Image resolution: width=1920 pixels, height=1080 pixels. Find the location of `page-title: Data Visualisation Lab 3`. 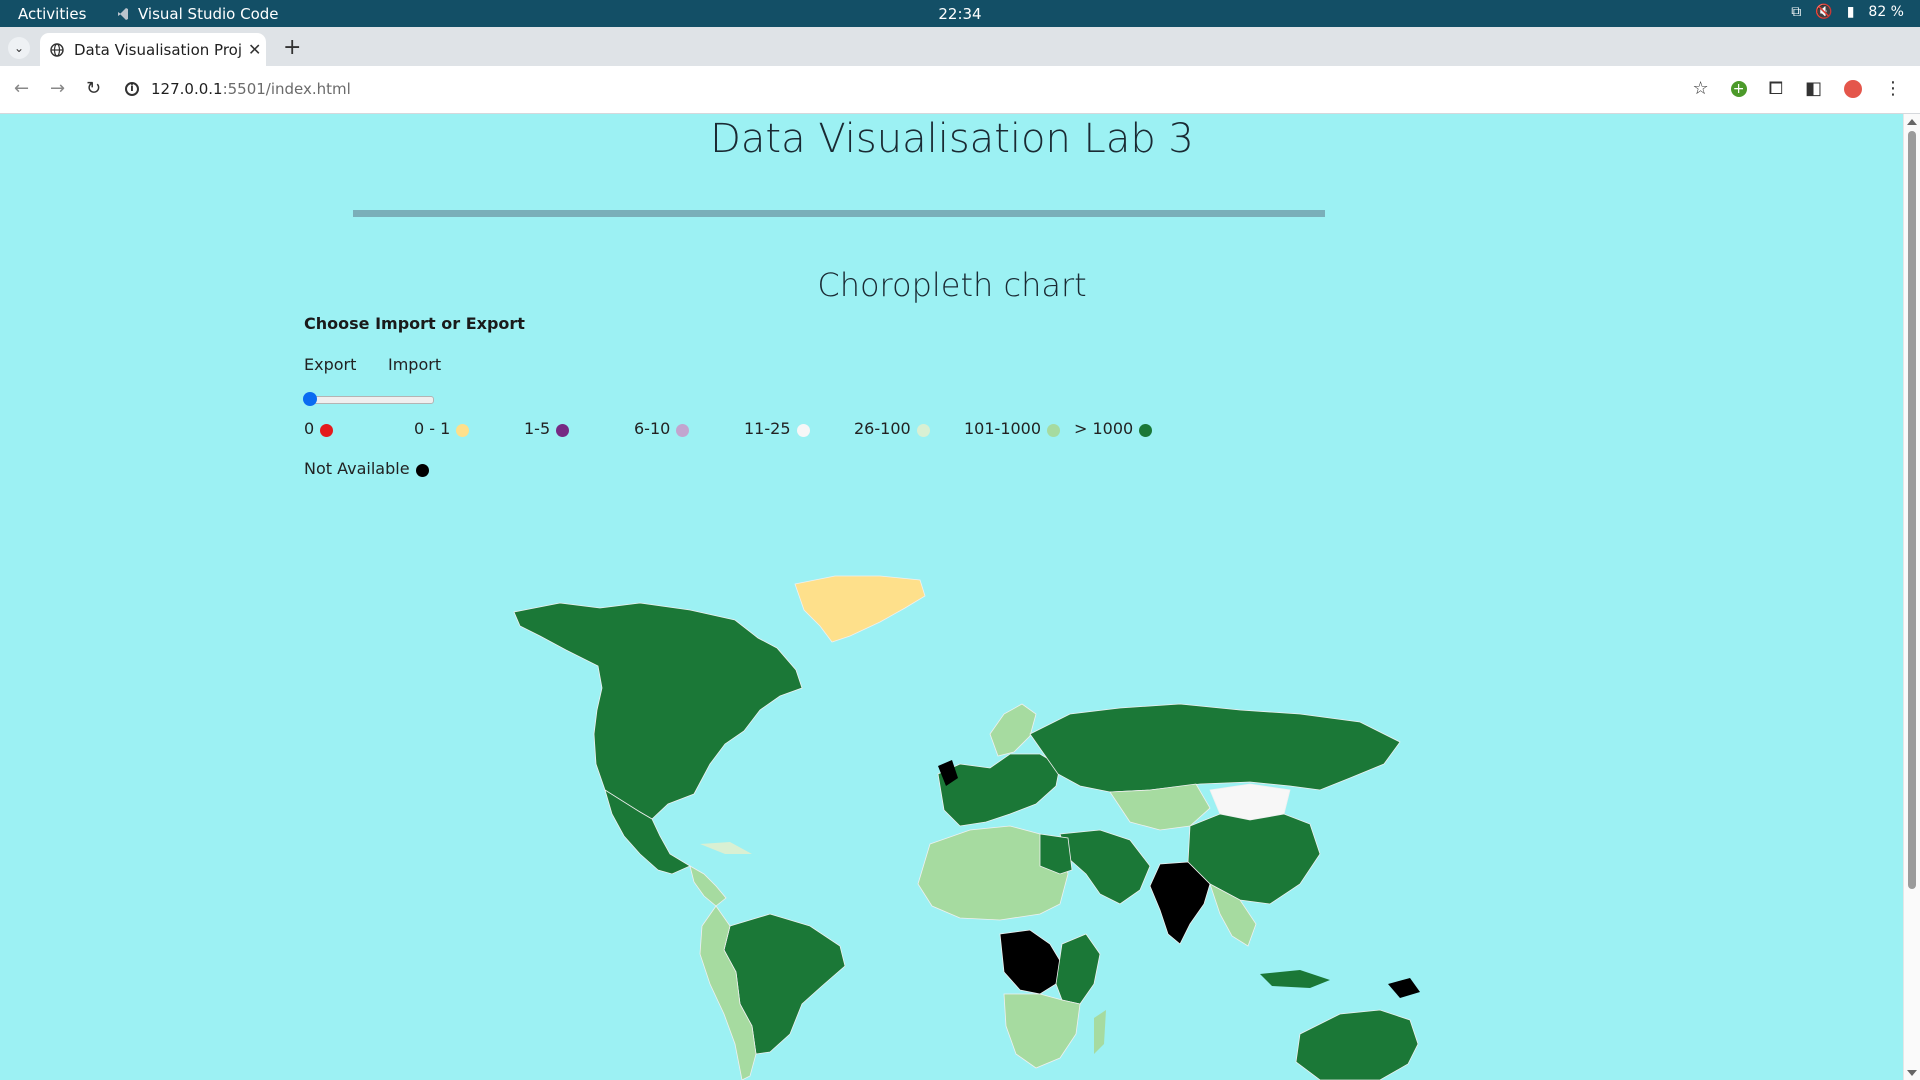

page-title: Data Visualisation Lab 3 is located at coordinates (952, 139).